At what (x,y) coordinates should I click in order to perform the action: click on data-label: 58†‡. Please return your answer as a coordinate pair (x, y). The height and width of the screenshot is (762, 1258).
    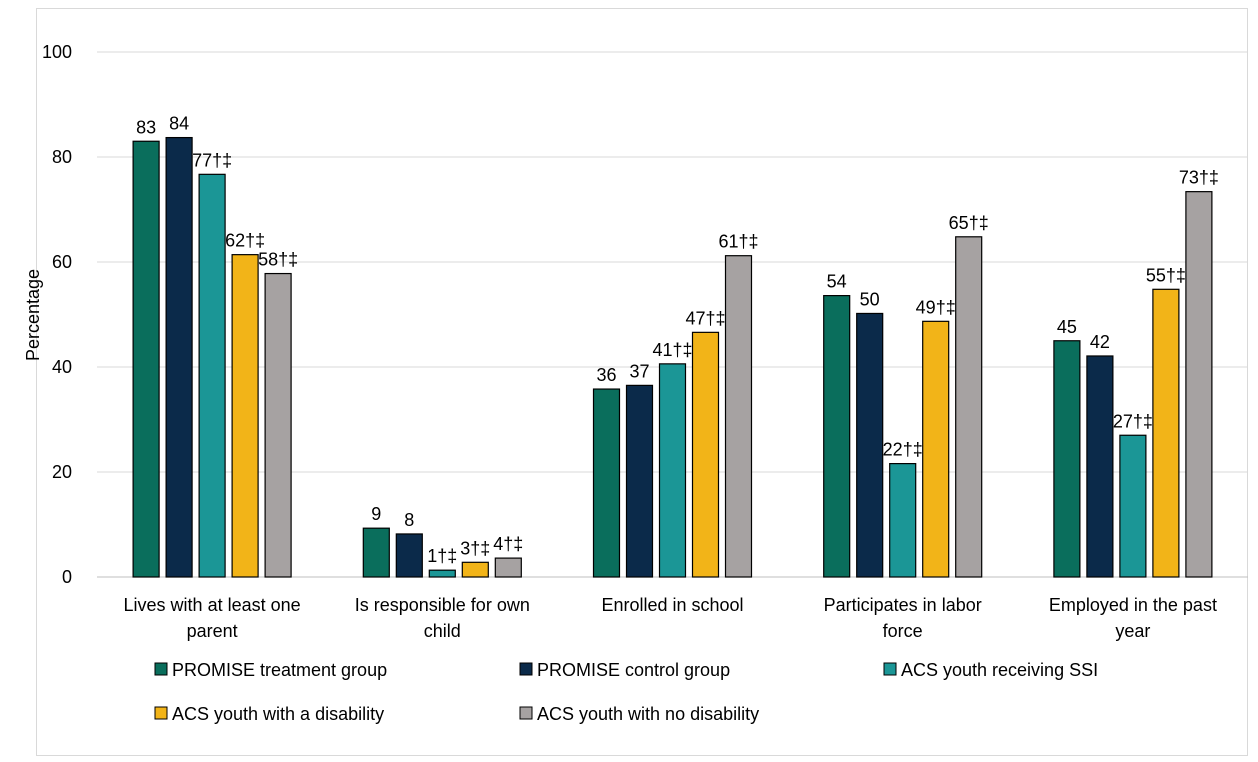
    Looking at the image, I should click on (278, 260).